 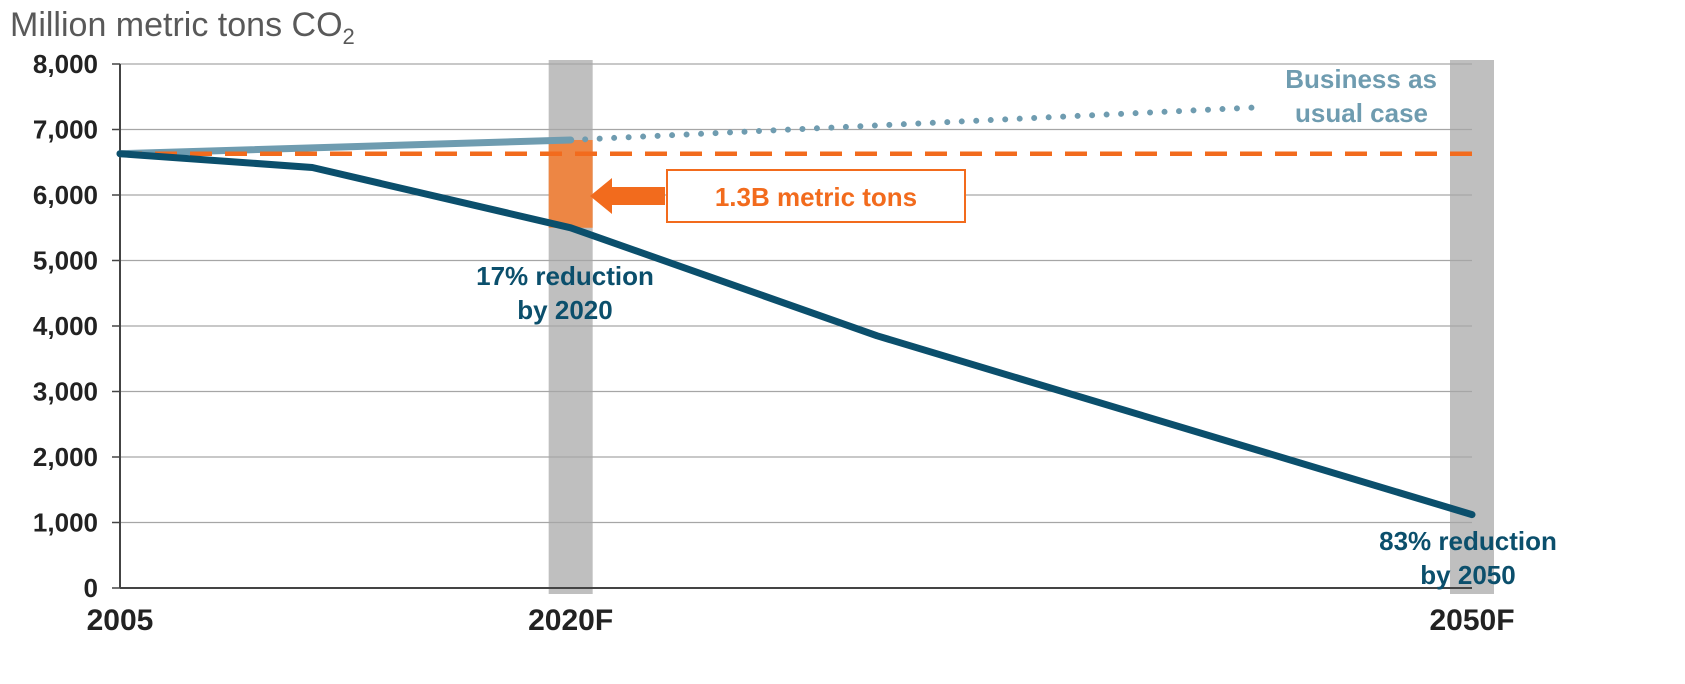 I want to click on highlight-band-2050, so click(x=1472, y=327).